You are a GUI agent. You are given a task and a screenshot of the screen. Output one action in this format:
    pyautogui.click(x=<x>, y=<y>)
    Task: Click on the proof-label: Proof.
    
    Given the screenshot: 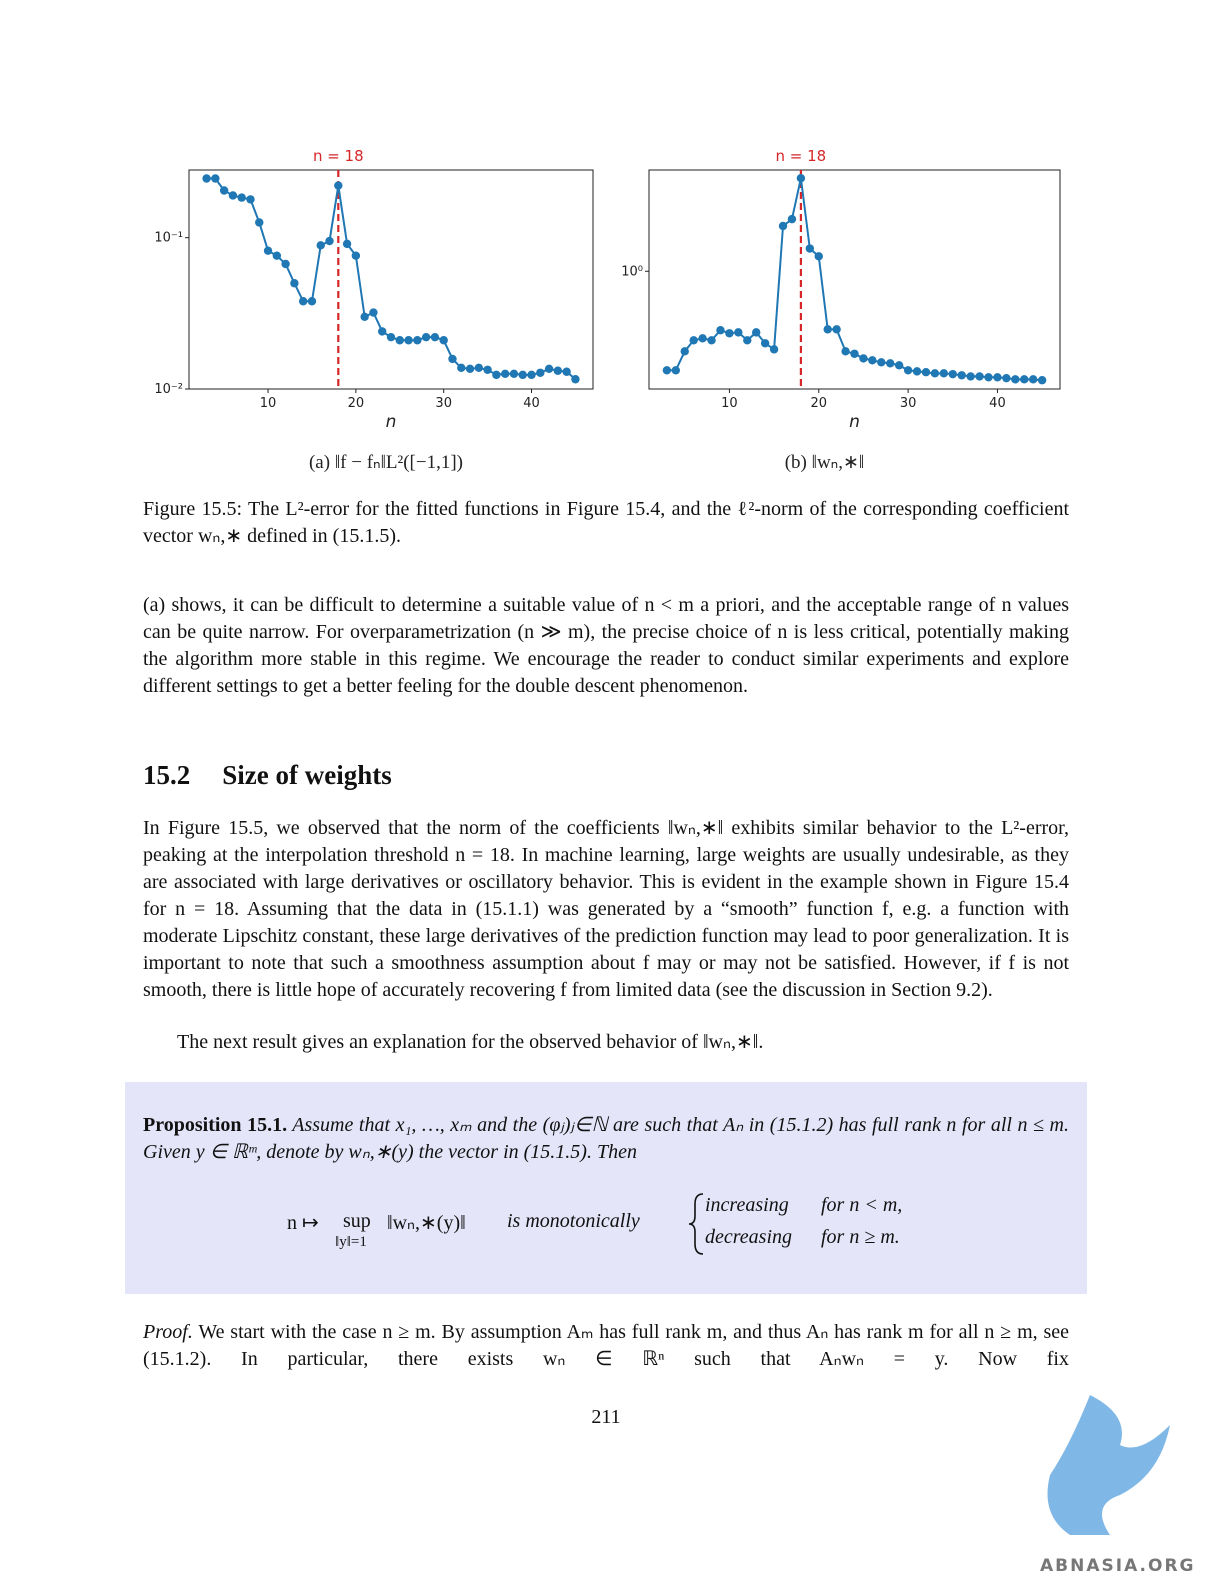 What is the action you would take?
    pyautogui.click(x=168, y=1332)
    